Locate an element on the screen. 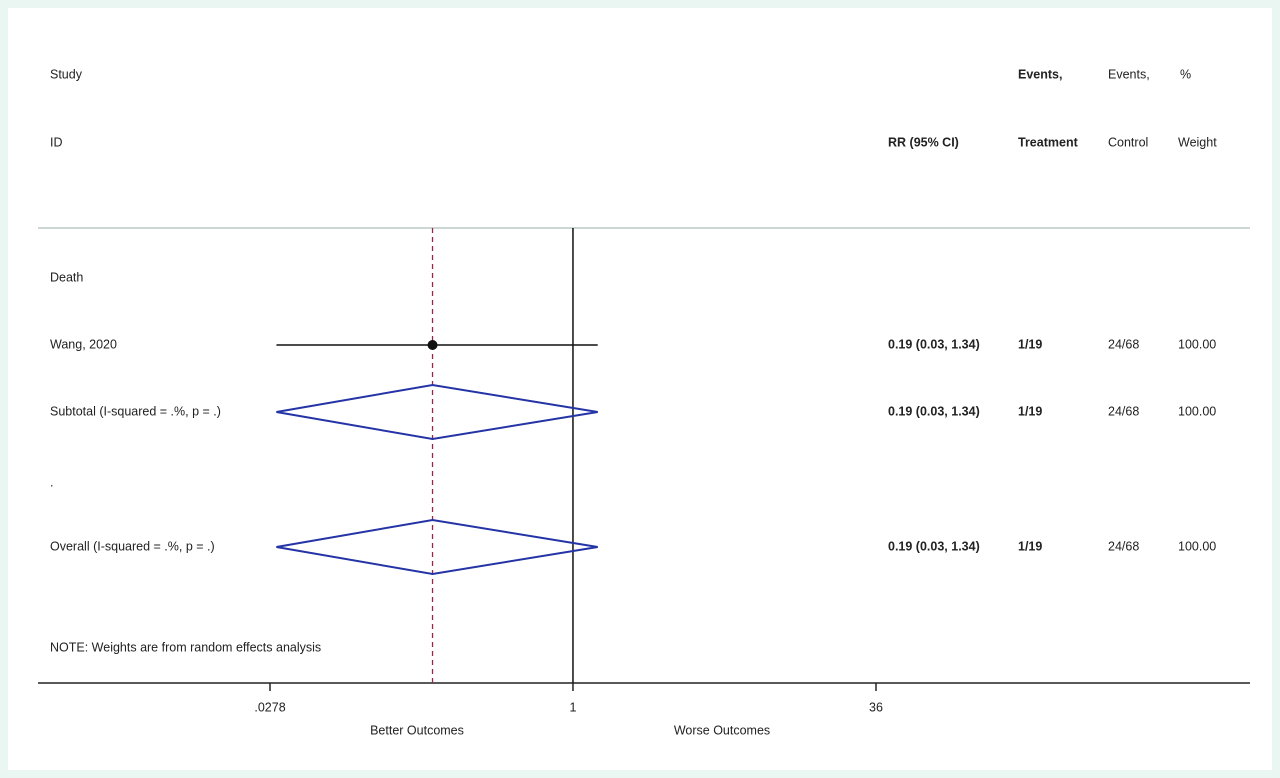 This screenshot has height=778, width=1280. point-estimate is located at coordinates (432, 345).